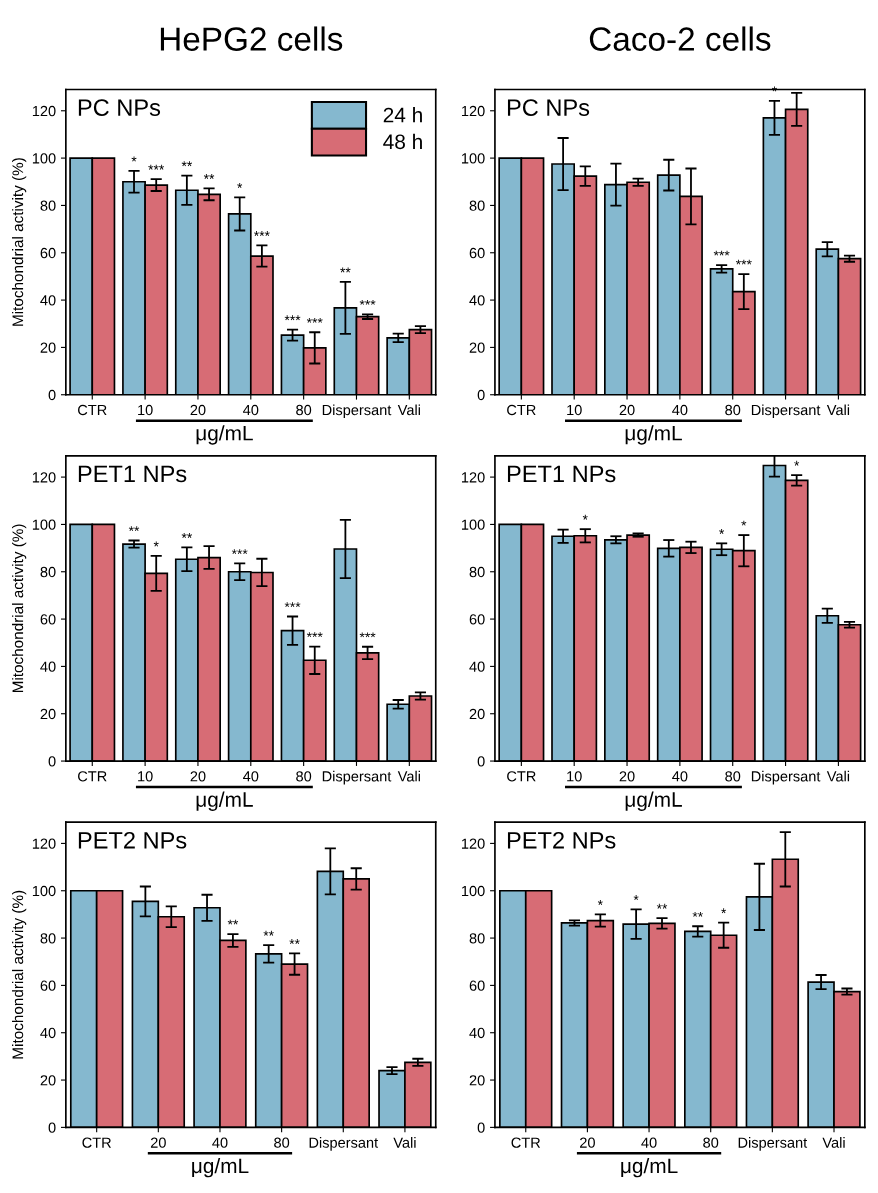 Image resolution: width=878 pixels, height=1193 pixels. I want to click on chart-title: Caco-2 cells, so click(680, 38).